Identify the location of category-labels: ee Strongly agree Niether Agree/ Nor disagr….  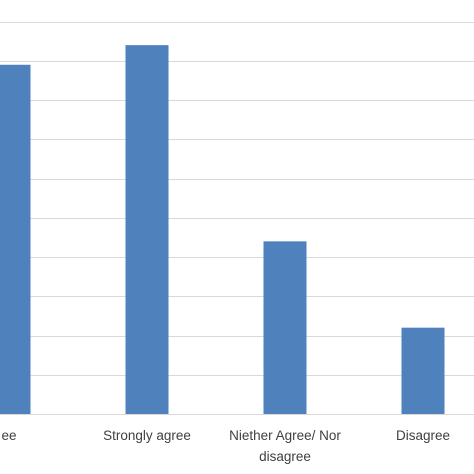
(225, 446).